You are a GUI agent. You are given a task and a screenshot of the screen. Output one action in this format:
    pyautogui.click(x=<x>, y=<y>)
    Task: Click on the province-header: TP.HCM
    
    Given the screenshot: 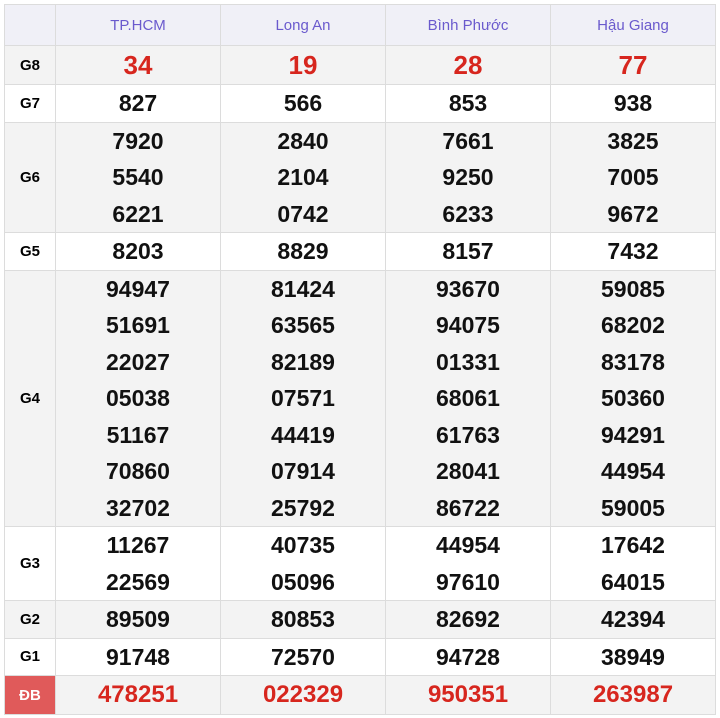 What is the action you would take?
    pyautogui.click(x=138, y=25)
    